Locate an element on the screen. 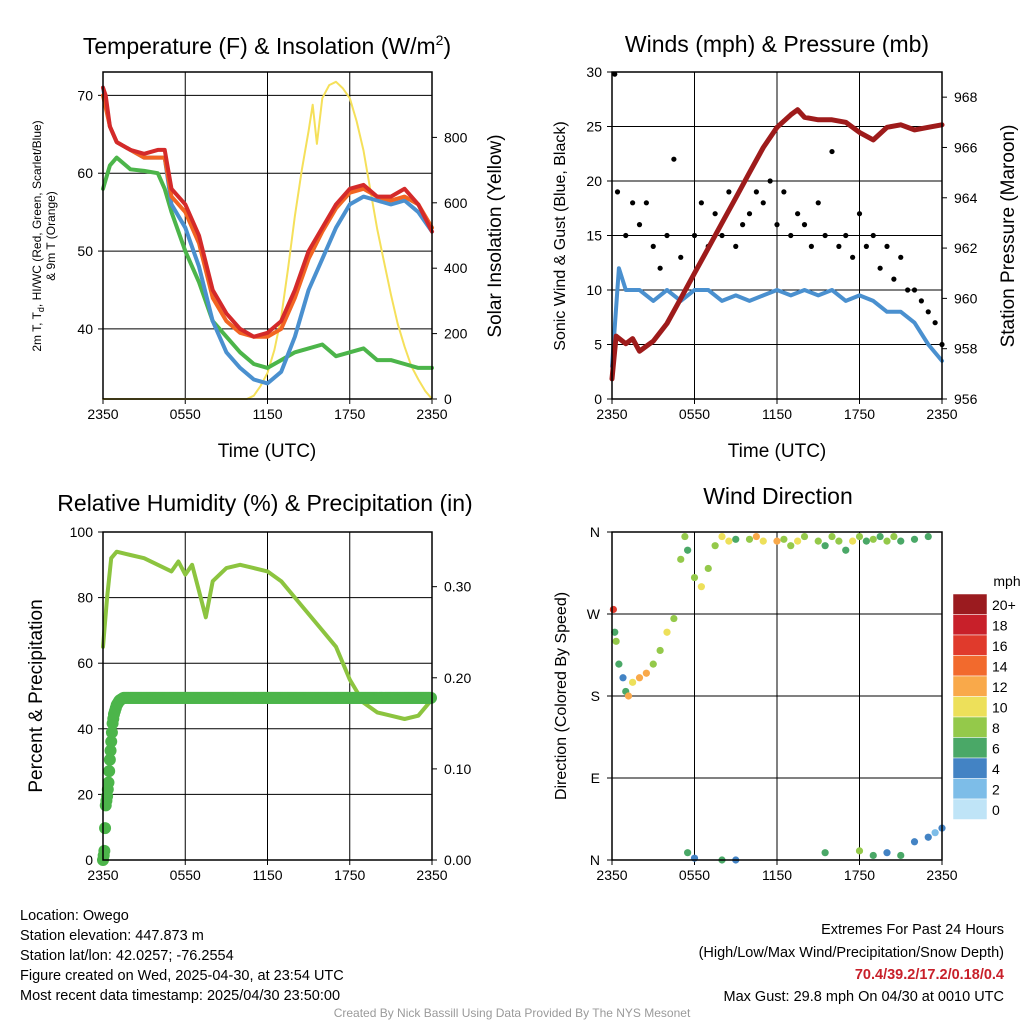  dir-ylabel-left: Direction (Colored By Speed) is located at coordinates (561, 696).